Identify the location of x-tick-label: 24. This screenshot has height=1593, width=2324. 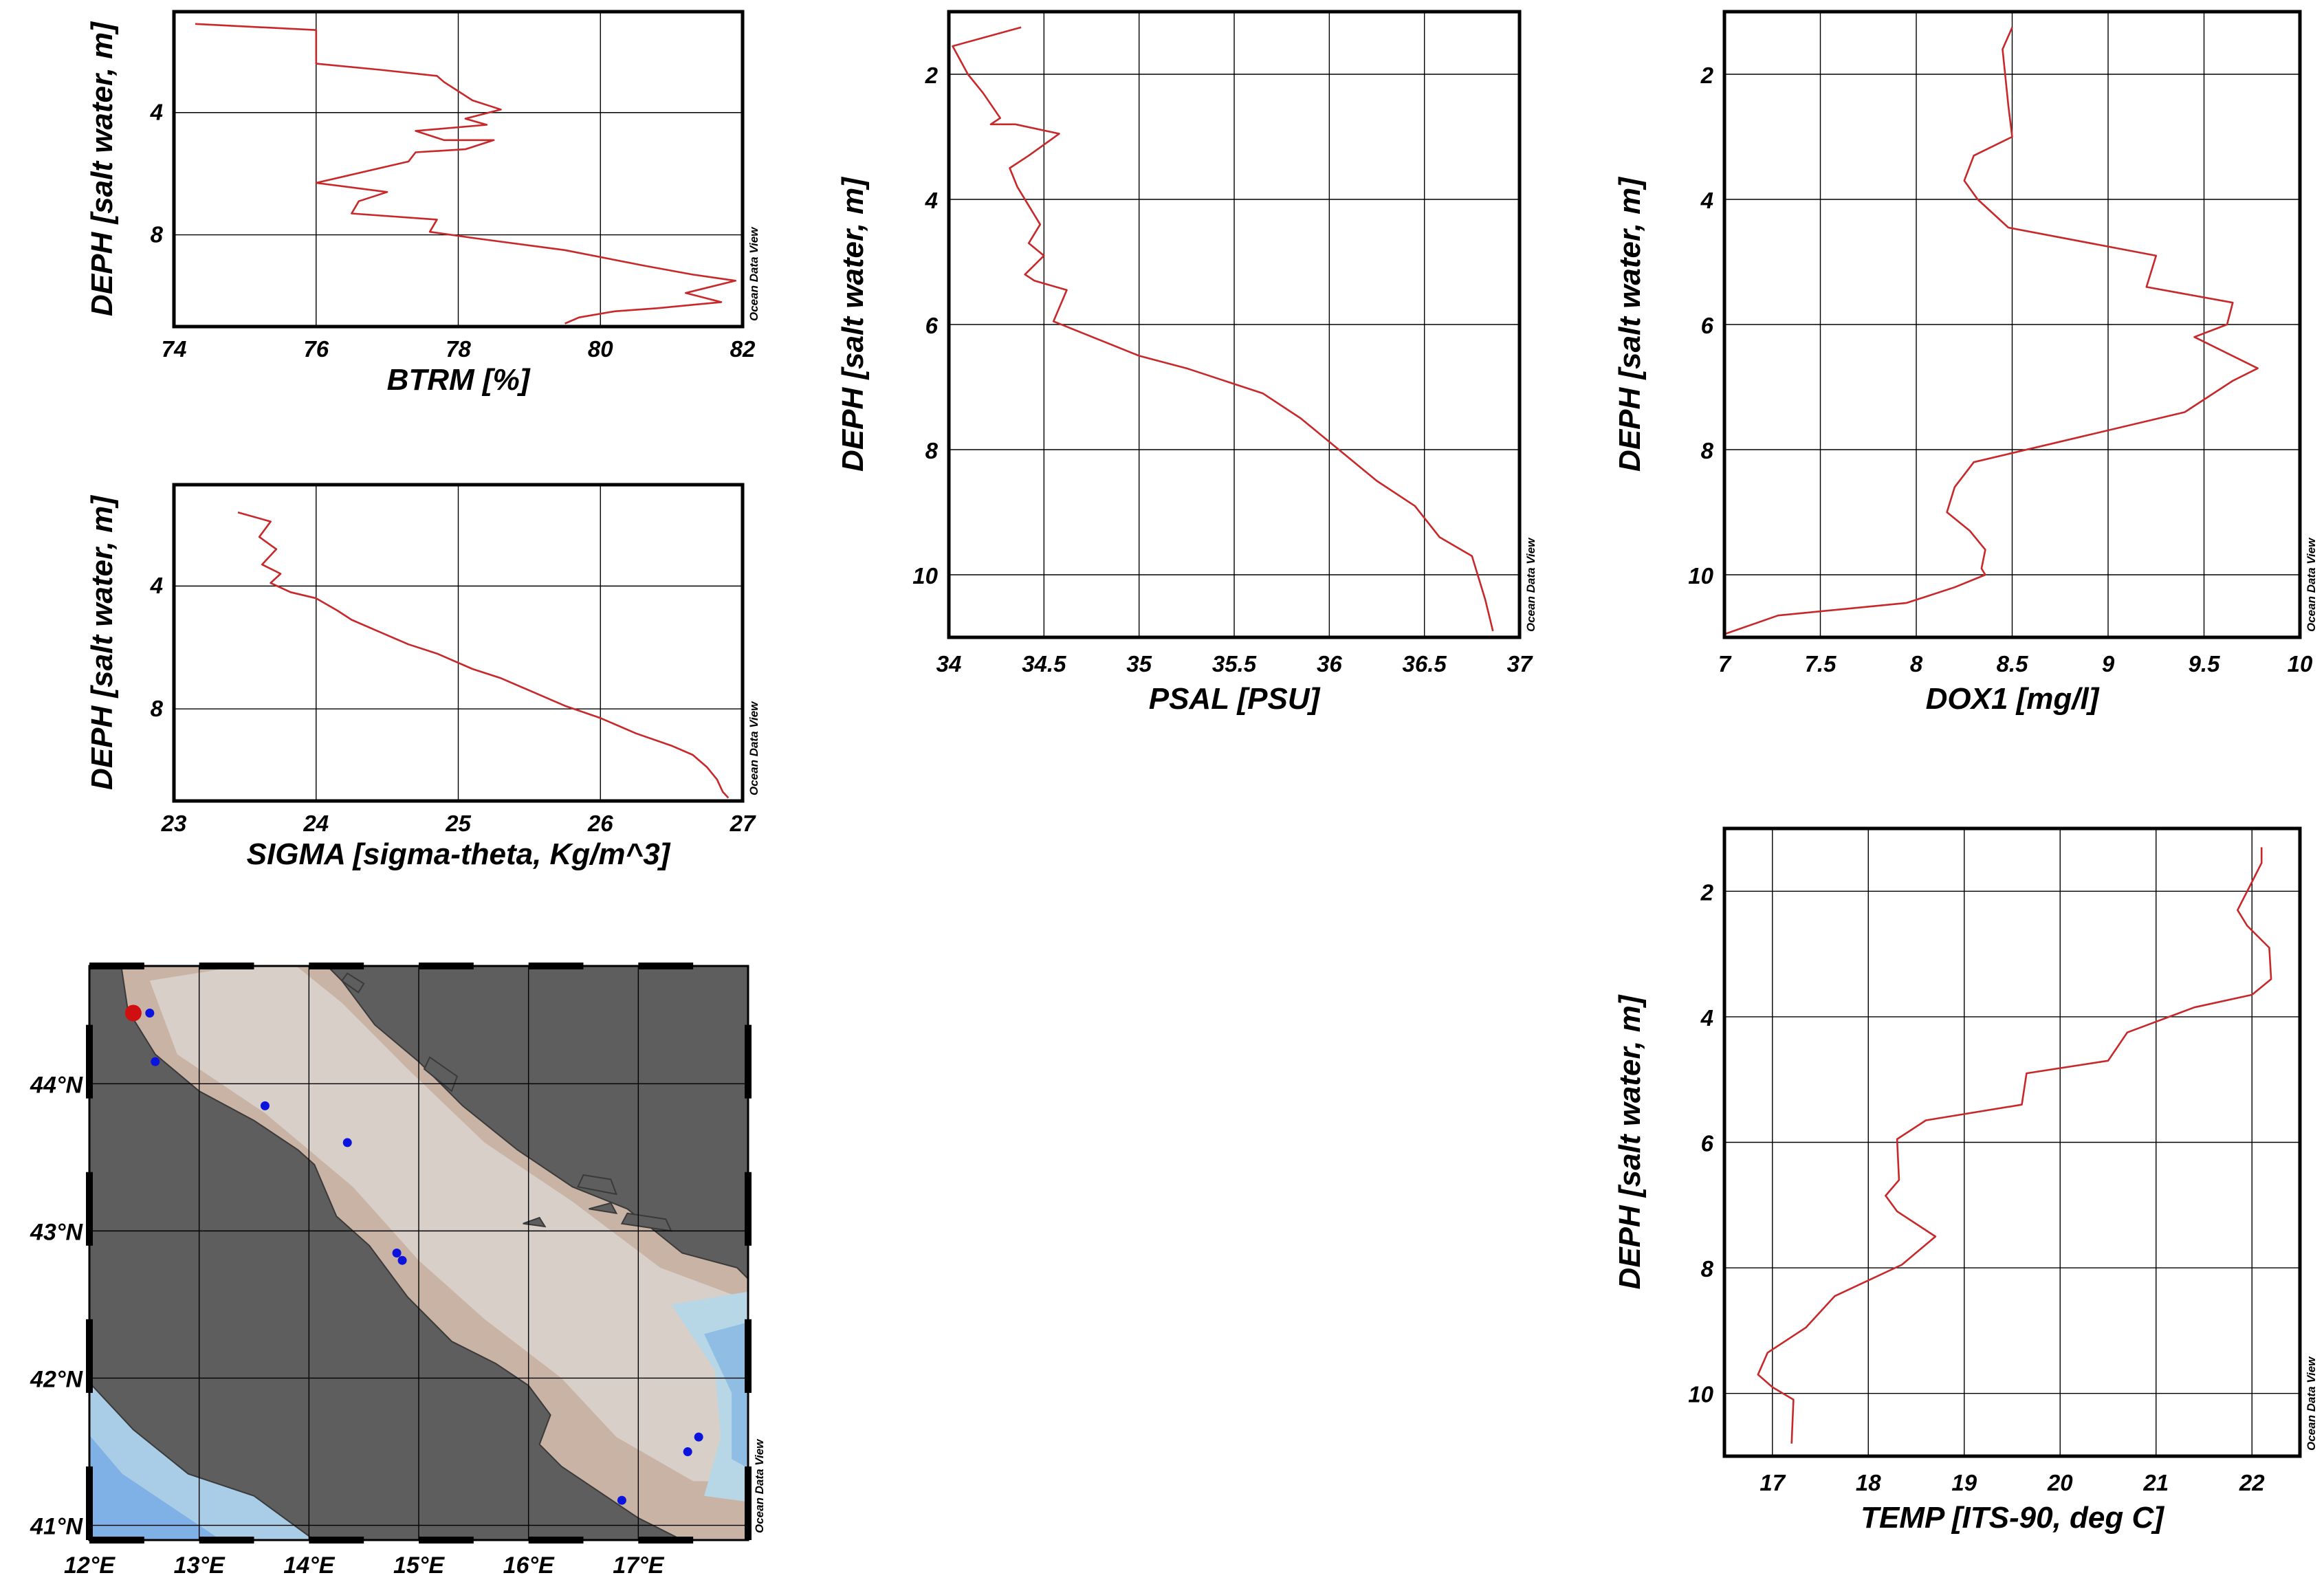
(316, 823).